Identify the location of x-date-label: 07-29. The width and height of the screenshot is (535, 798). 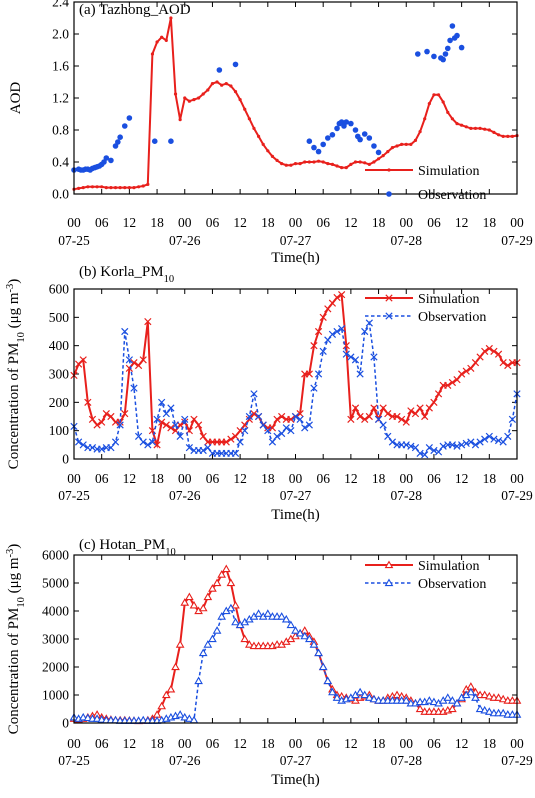
(517, 760).